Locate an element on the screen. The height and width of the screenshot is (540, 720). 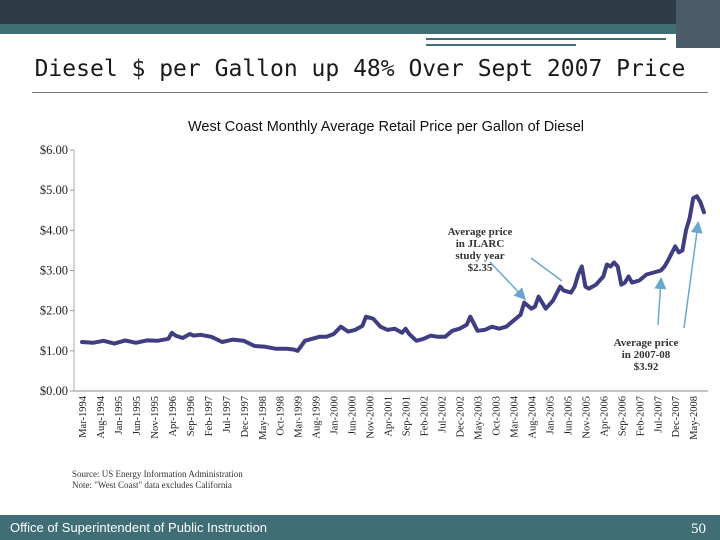
x-tick-label: May-2003 is located at coordinates (478, 418).